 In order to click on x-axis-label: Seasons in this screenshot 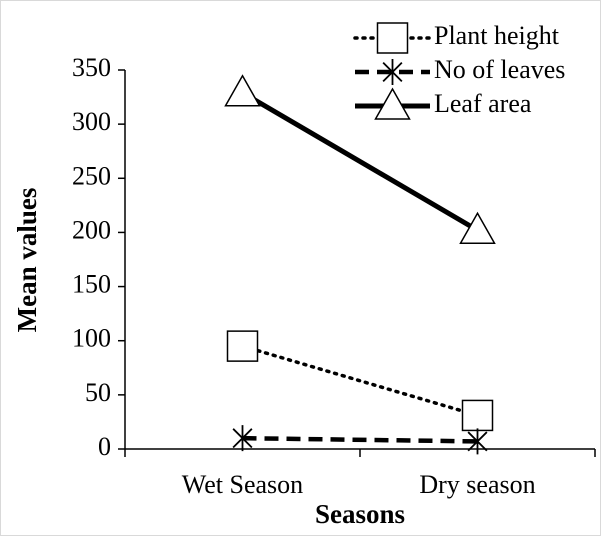, I will do `click(360, 514)`.